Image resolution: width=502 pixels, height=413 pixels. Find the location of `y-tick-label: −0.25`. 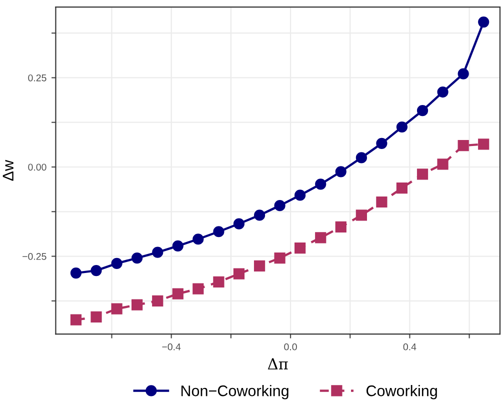

y-tick-label: −0.25 is located at coordinates (34, 256).